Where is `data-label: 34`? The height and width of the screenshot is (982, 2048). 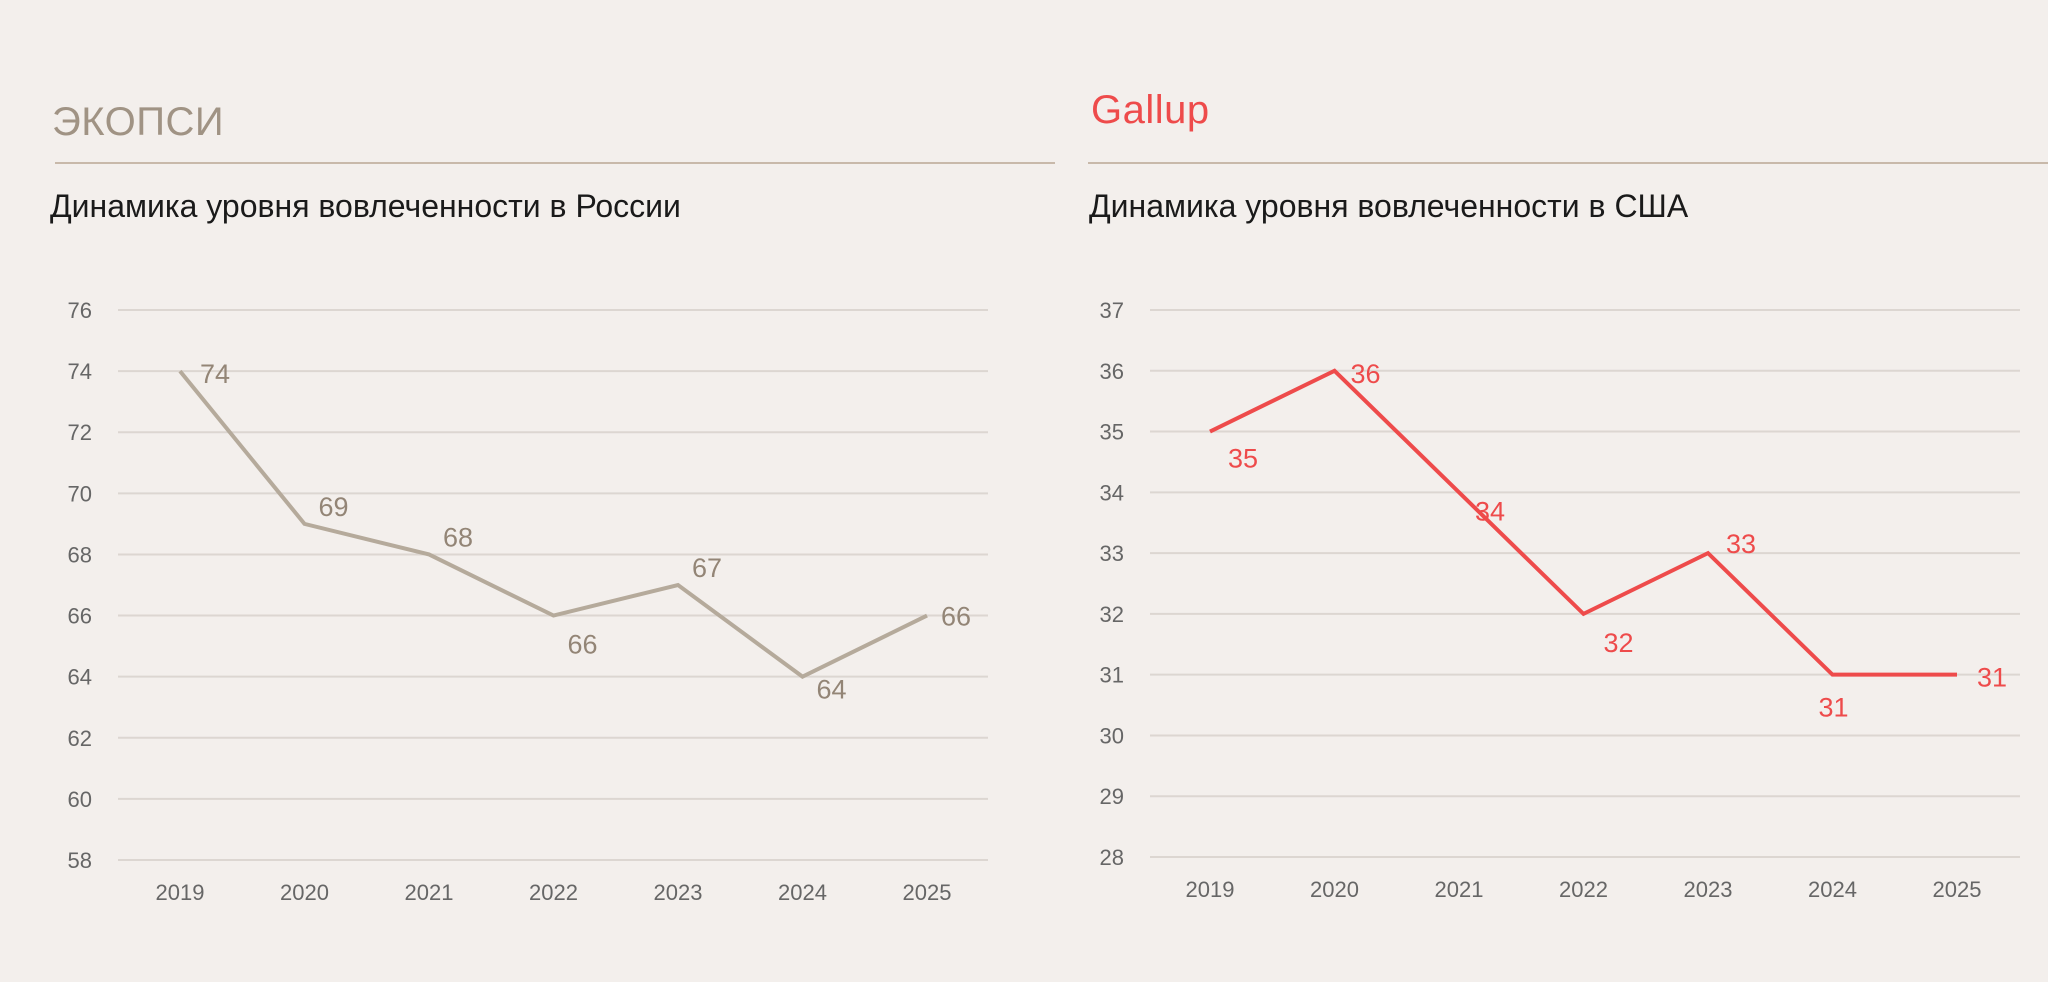 data-label: 34 is located at coordinates (1490, 511).